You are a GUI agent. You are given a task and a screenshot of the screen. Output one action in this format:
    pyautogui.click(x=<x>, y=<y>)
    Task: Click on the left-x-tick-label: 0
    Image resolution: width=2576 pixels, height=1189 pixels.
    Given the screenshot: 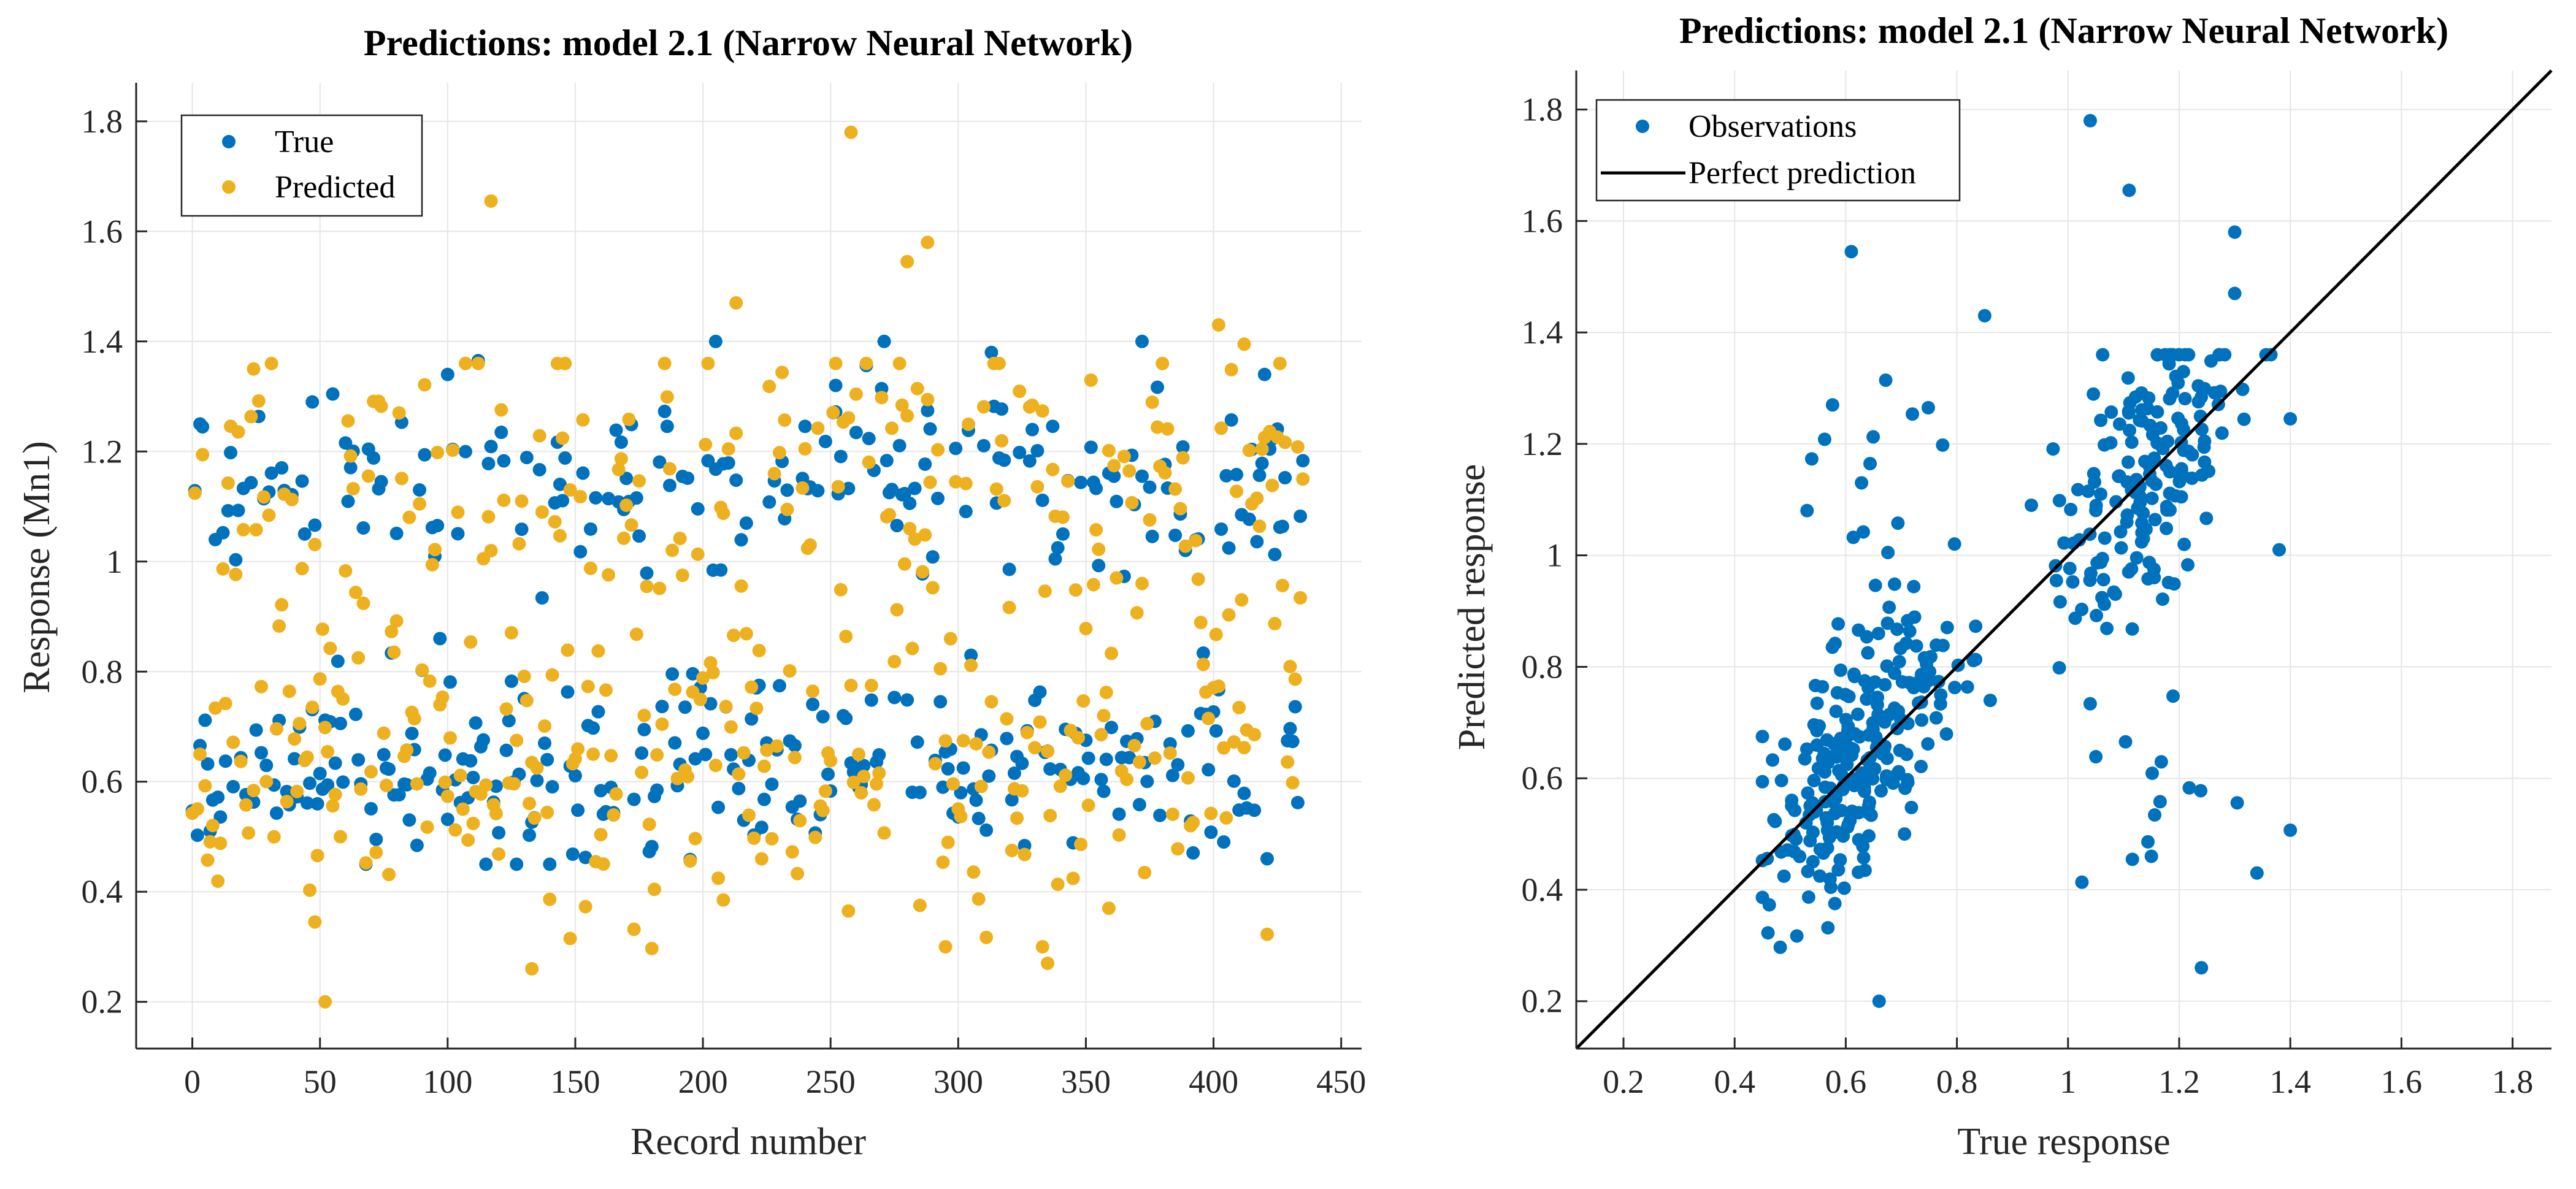 What is the action you would take?
    pyautogui.click(x=192, y=1081)
    